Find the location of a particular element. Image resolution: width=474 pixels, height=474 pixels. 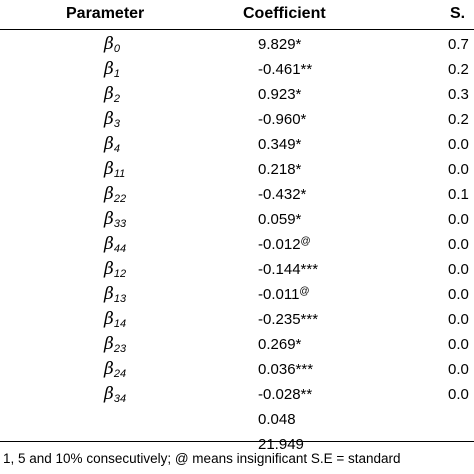

parameter-subscript: 33 is located at coordinates (120, 224).